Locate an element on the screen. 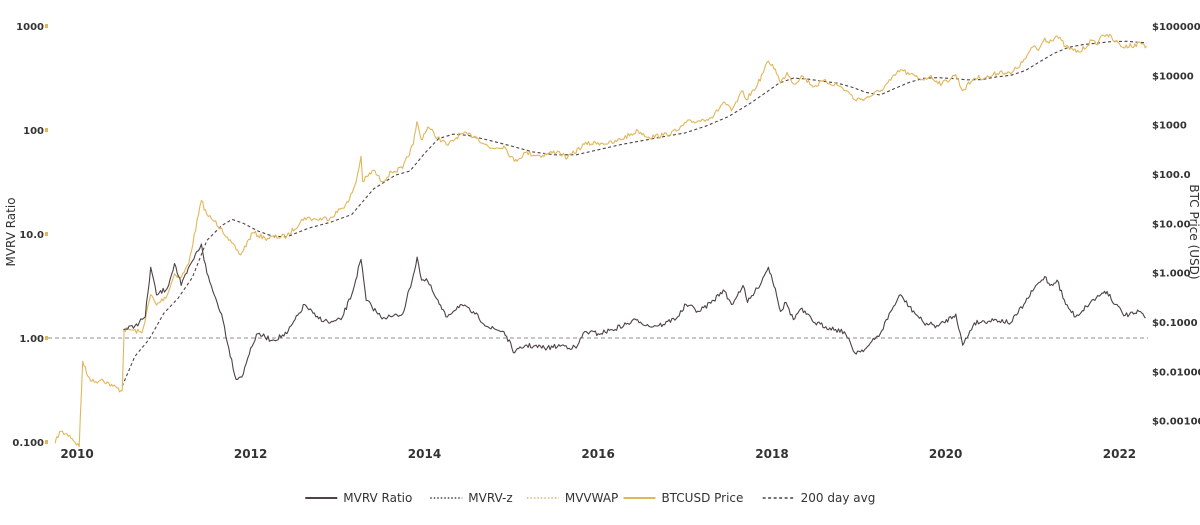 This screenshot has width=1200, height=525. x-tick-label: 2016 is located at coordinates (597, 454).